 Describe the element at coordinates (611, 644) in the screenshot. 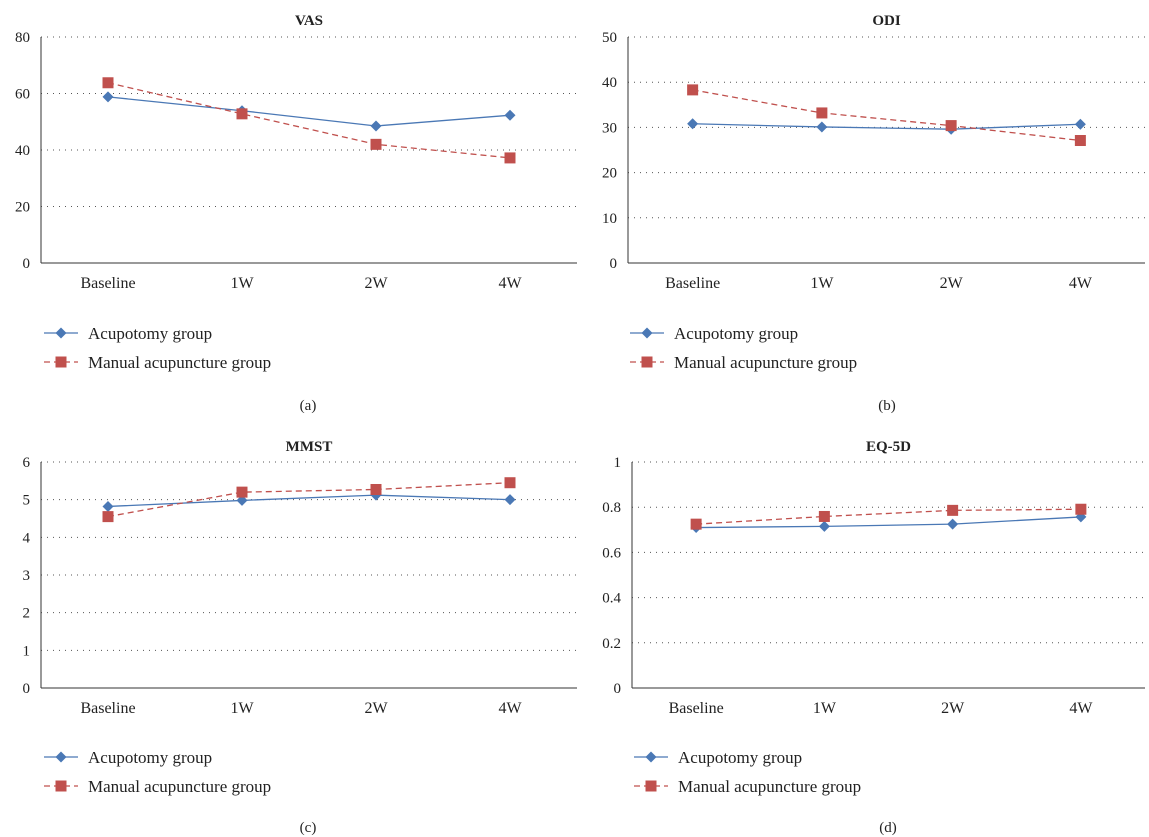

I see `y-tick-label: 0.2` at that location.